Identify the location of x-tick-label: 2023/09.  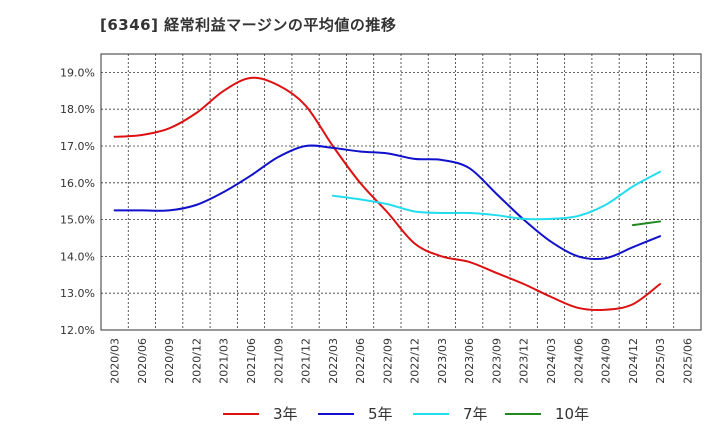
(496, 361).